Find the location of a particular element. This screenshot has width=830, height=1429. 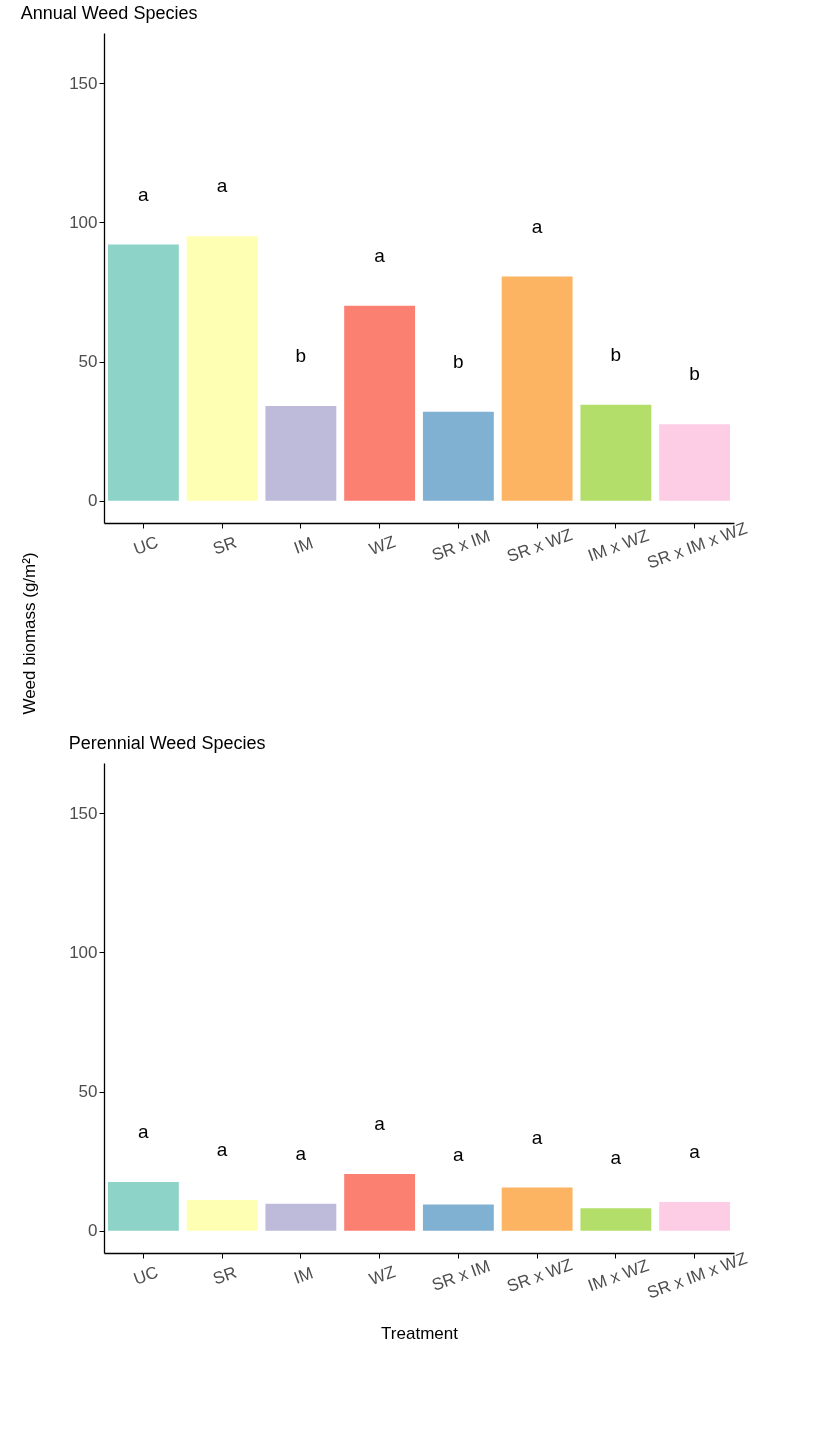

chart-title: Perennial Weed Species is located at coordinates (167, 743).